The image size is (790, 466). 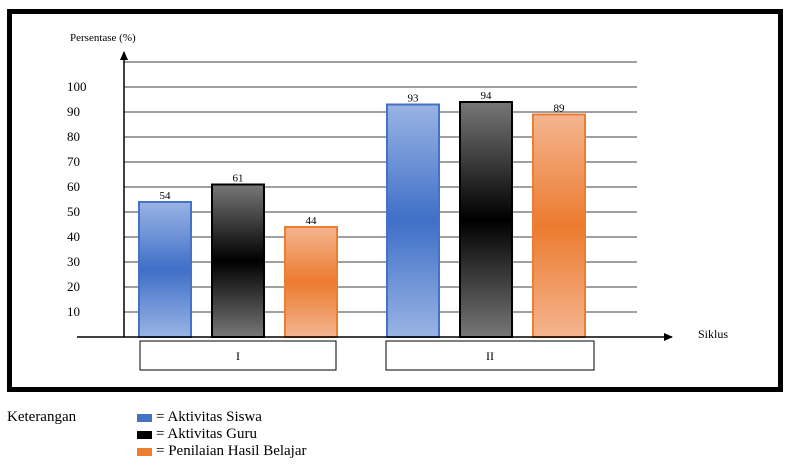 I want to click on bar-aktivitas-guru-ii, so click(x=486, y=219).